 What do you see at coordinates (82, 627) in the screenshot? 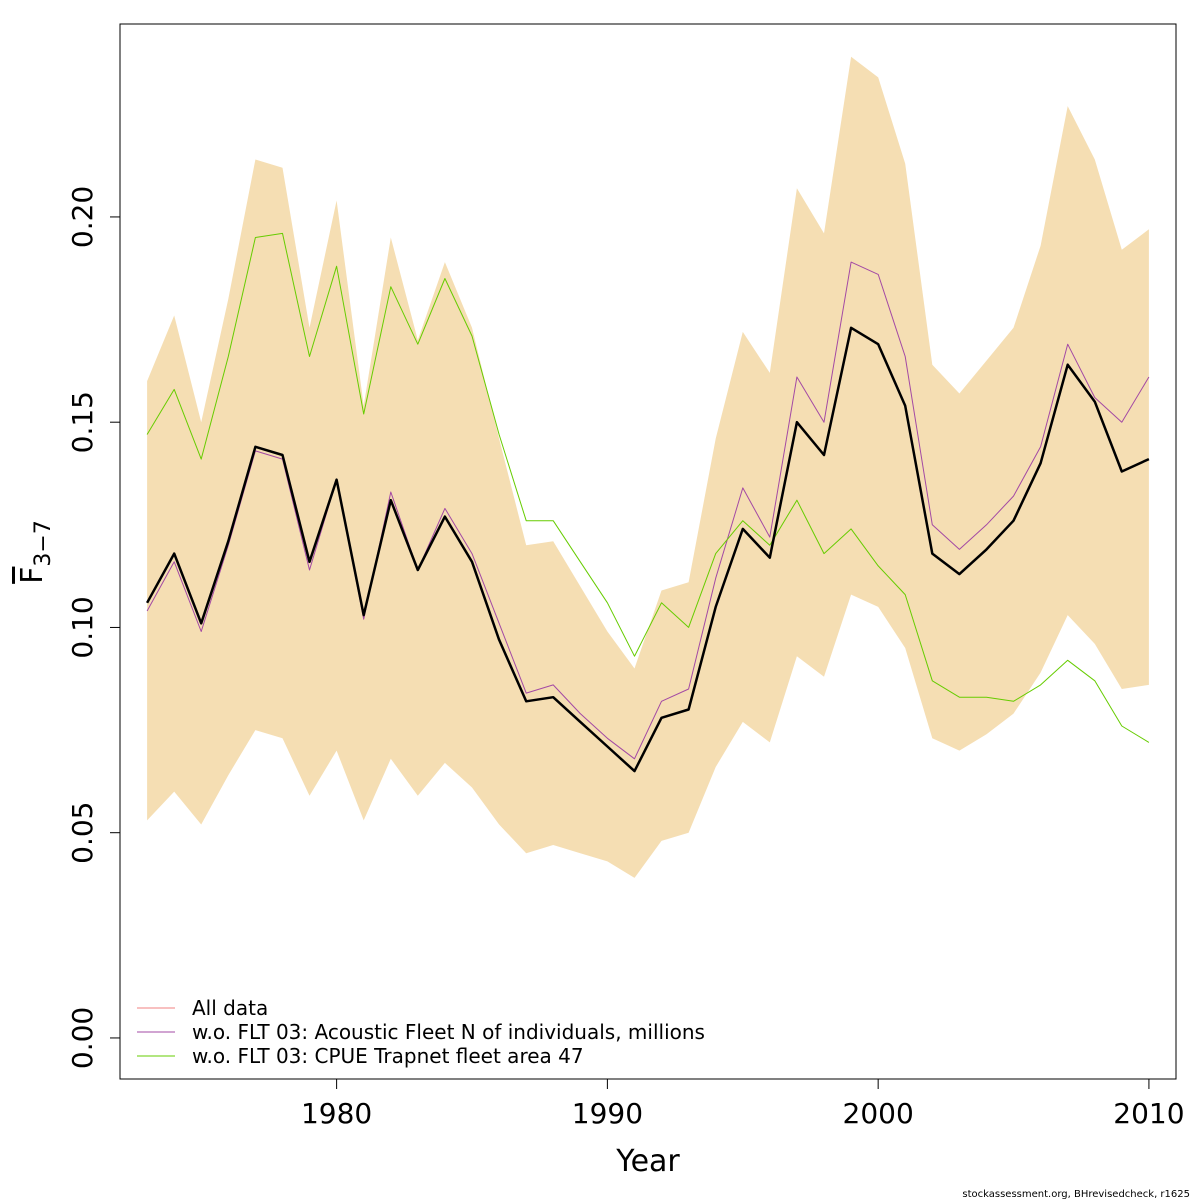
I see `y-tick-label-2: 0.10` at bounding box center [82, 627].